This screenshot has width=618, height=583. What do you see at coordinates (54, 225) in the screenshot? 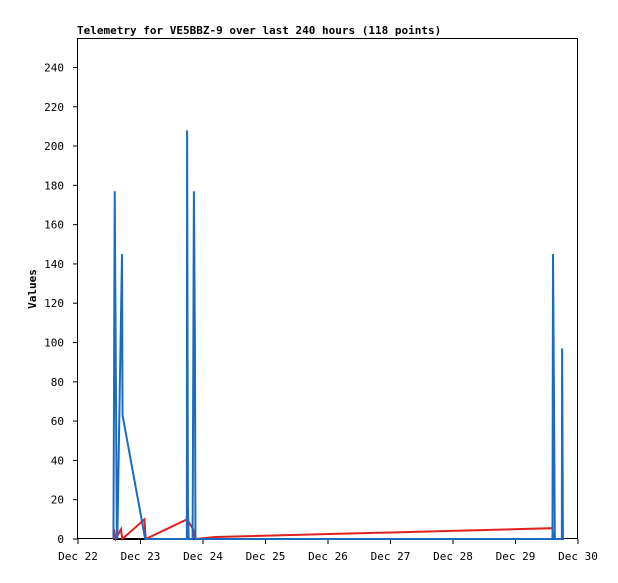
I see `y-tick-label: 160` at bounding box center [54, 225].